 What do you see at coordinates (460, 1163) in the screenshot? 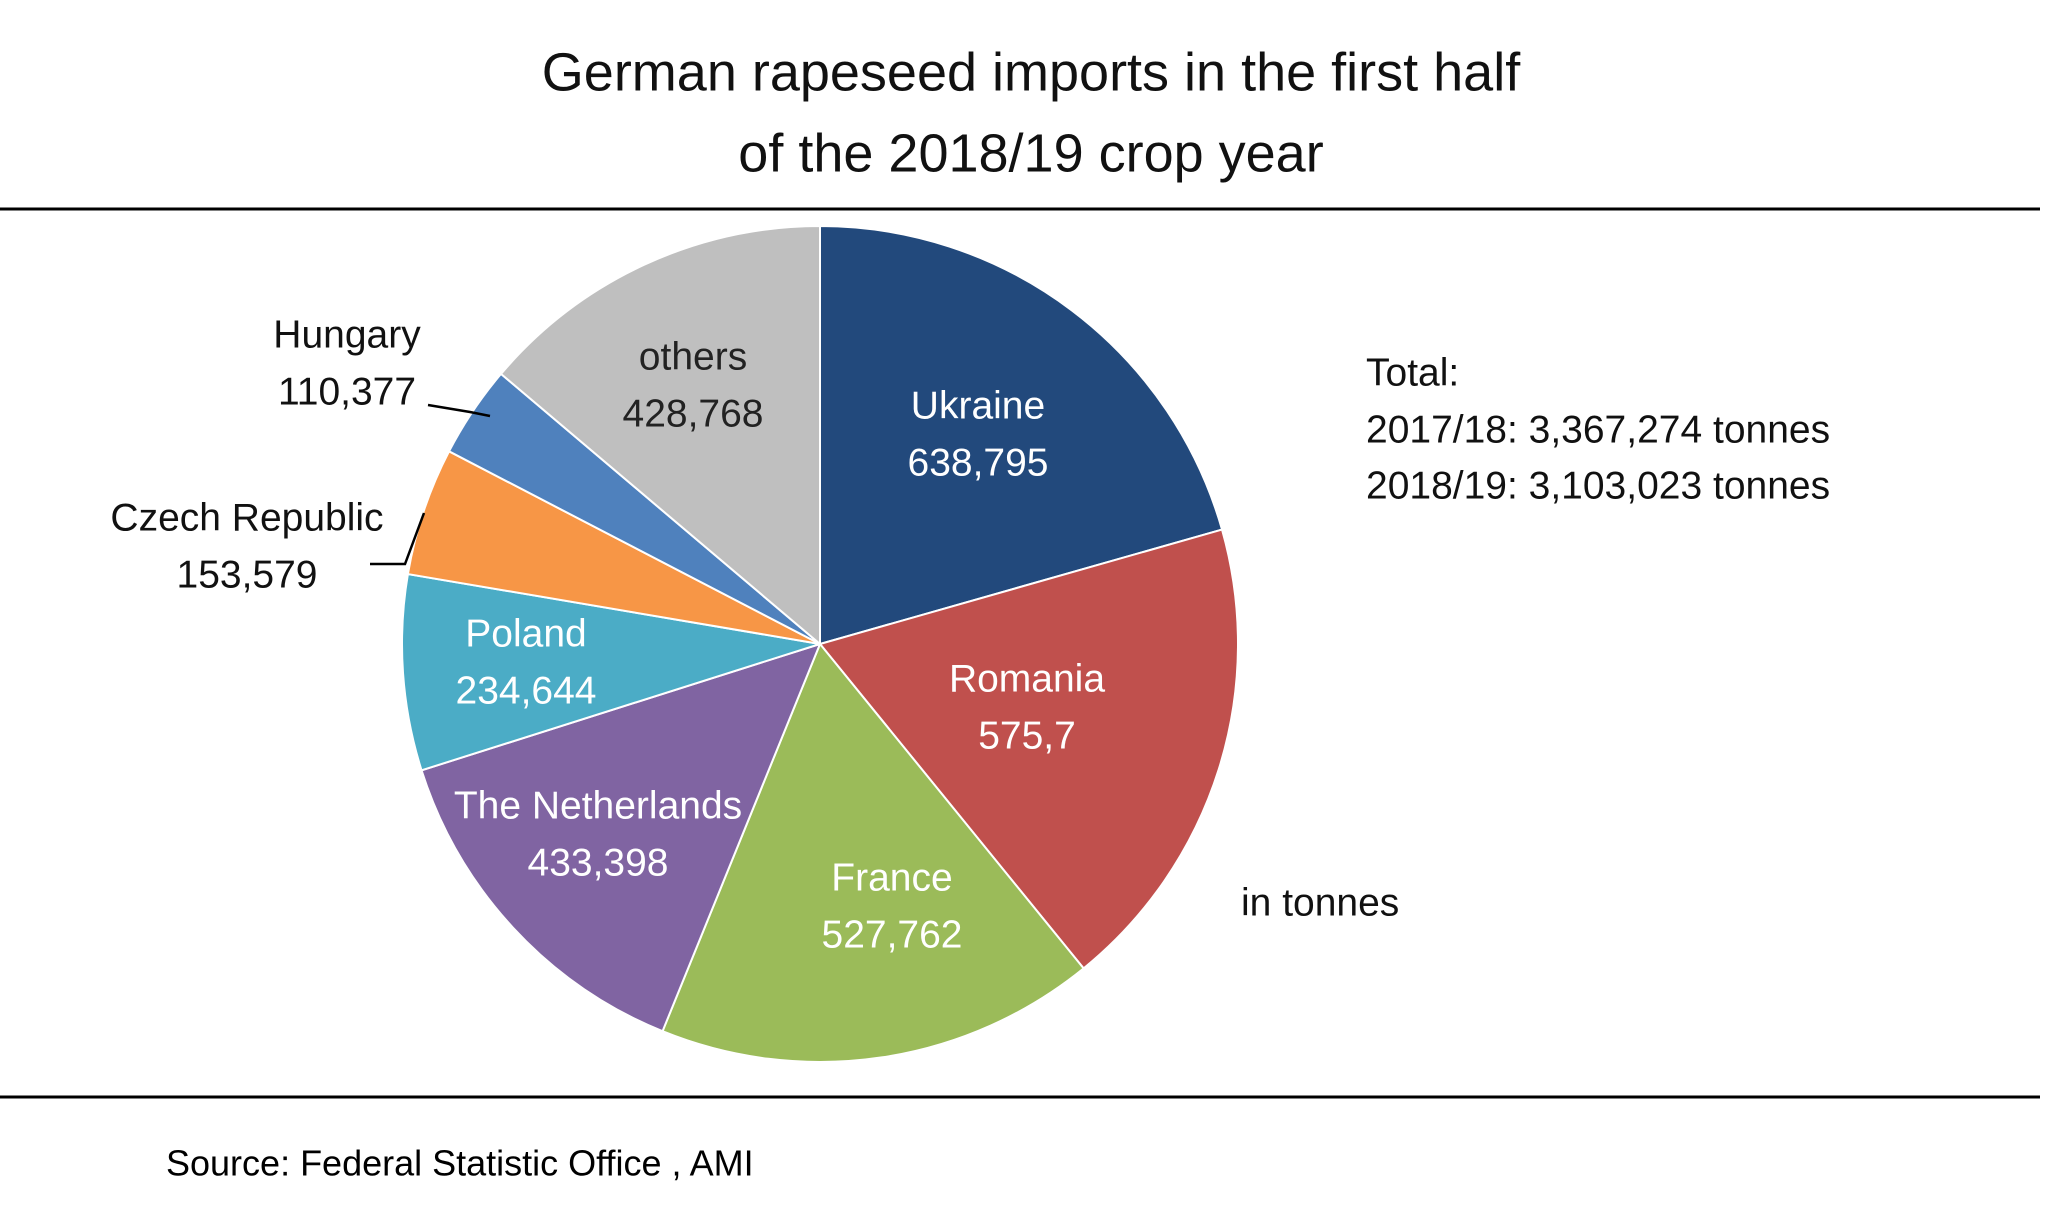
I see `source: Source: Federal Statistic Office , AMI` at bounding box center [460, 1163].